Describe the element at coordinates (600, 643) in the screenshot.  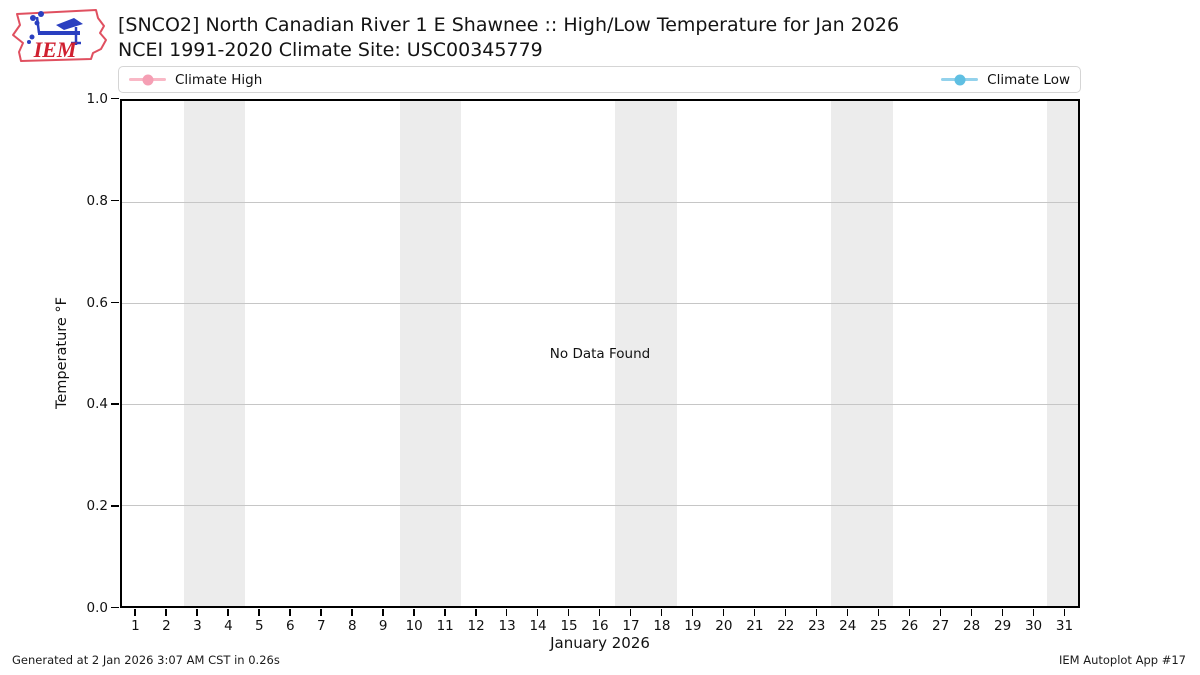
I see `x-axis-title: January 2026` at that location.